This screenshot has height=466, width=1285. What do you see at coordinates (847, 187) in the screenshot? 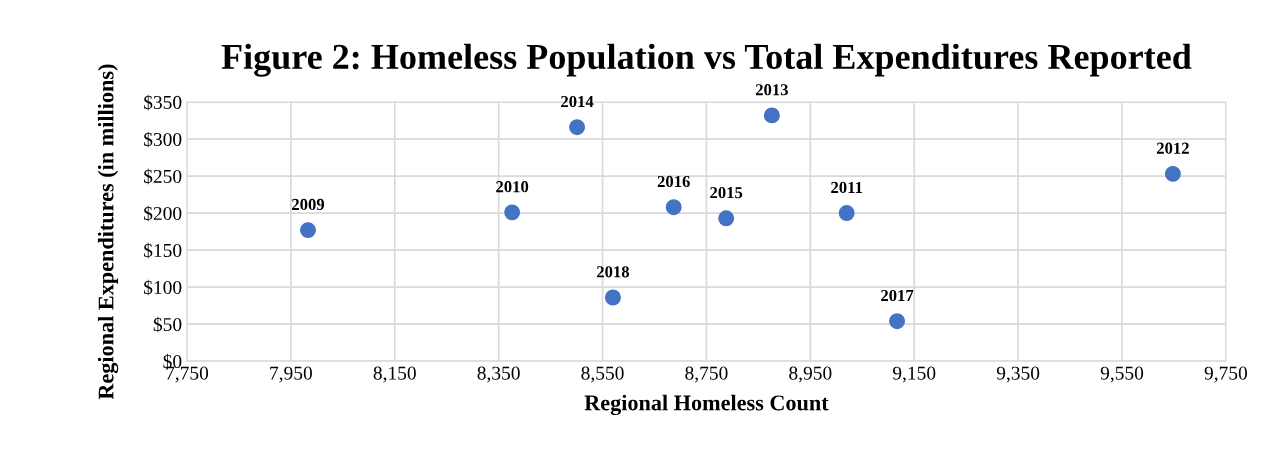
I see `annotation: 2011` at bounding box center [847, 187].